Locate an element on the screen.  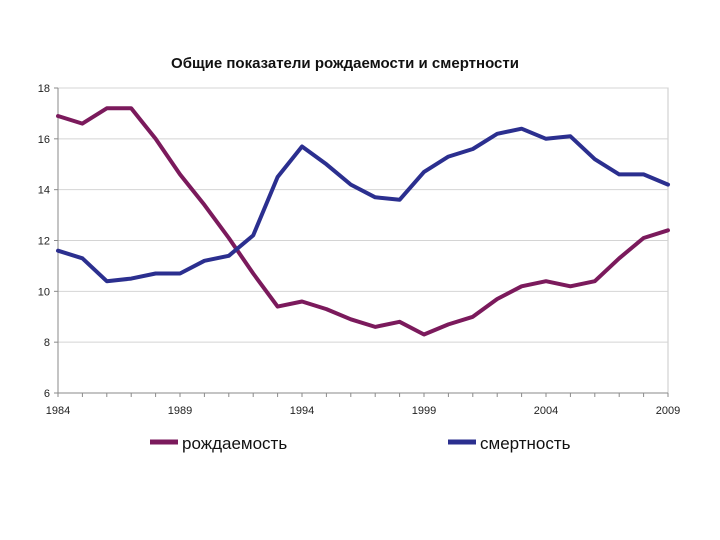
y-tick-label: 18 is located at coordinates (44, 89).